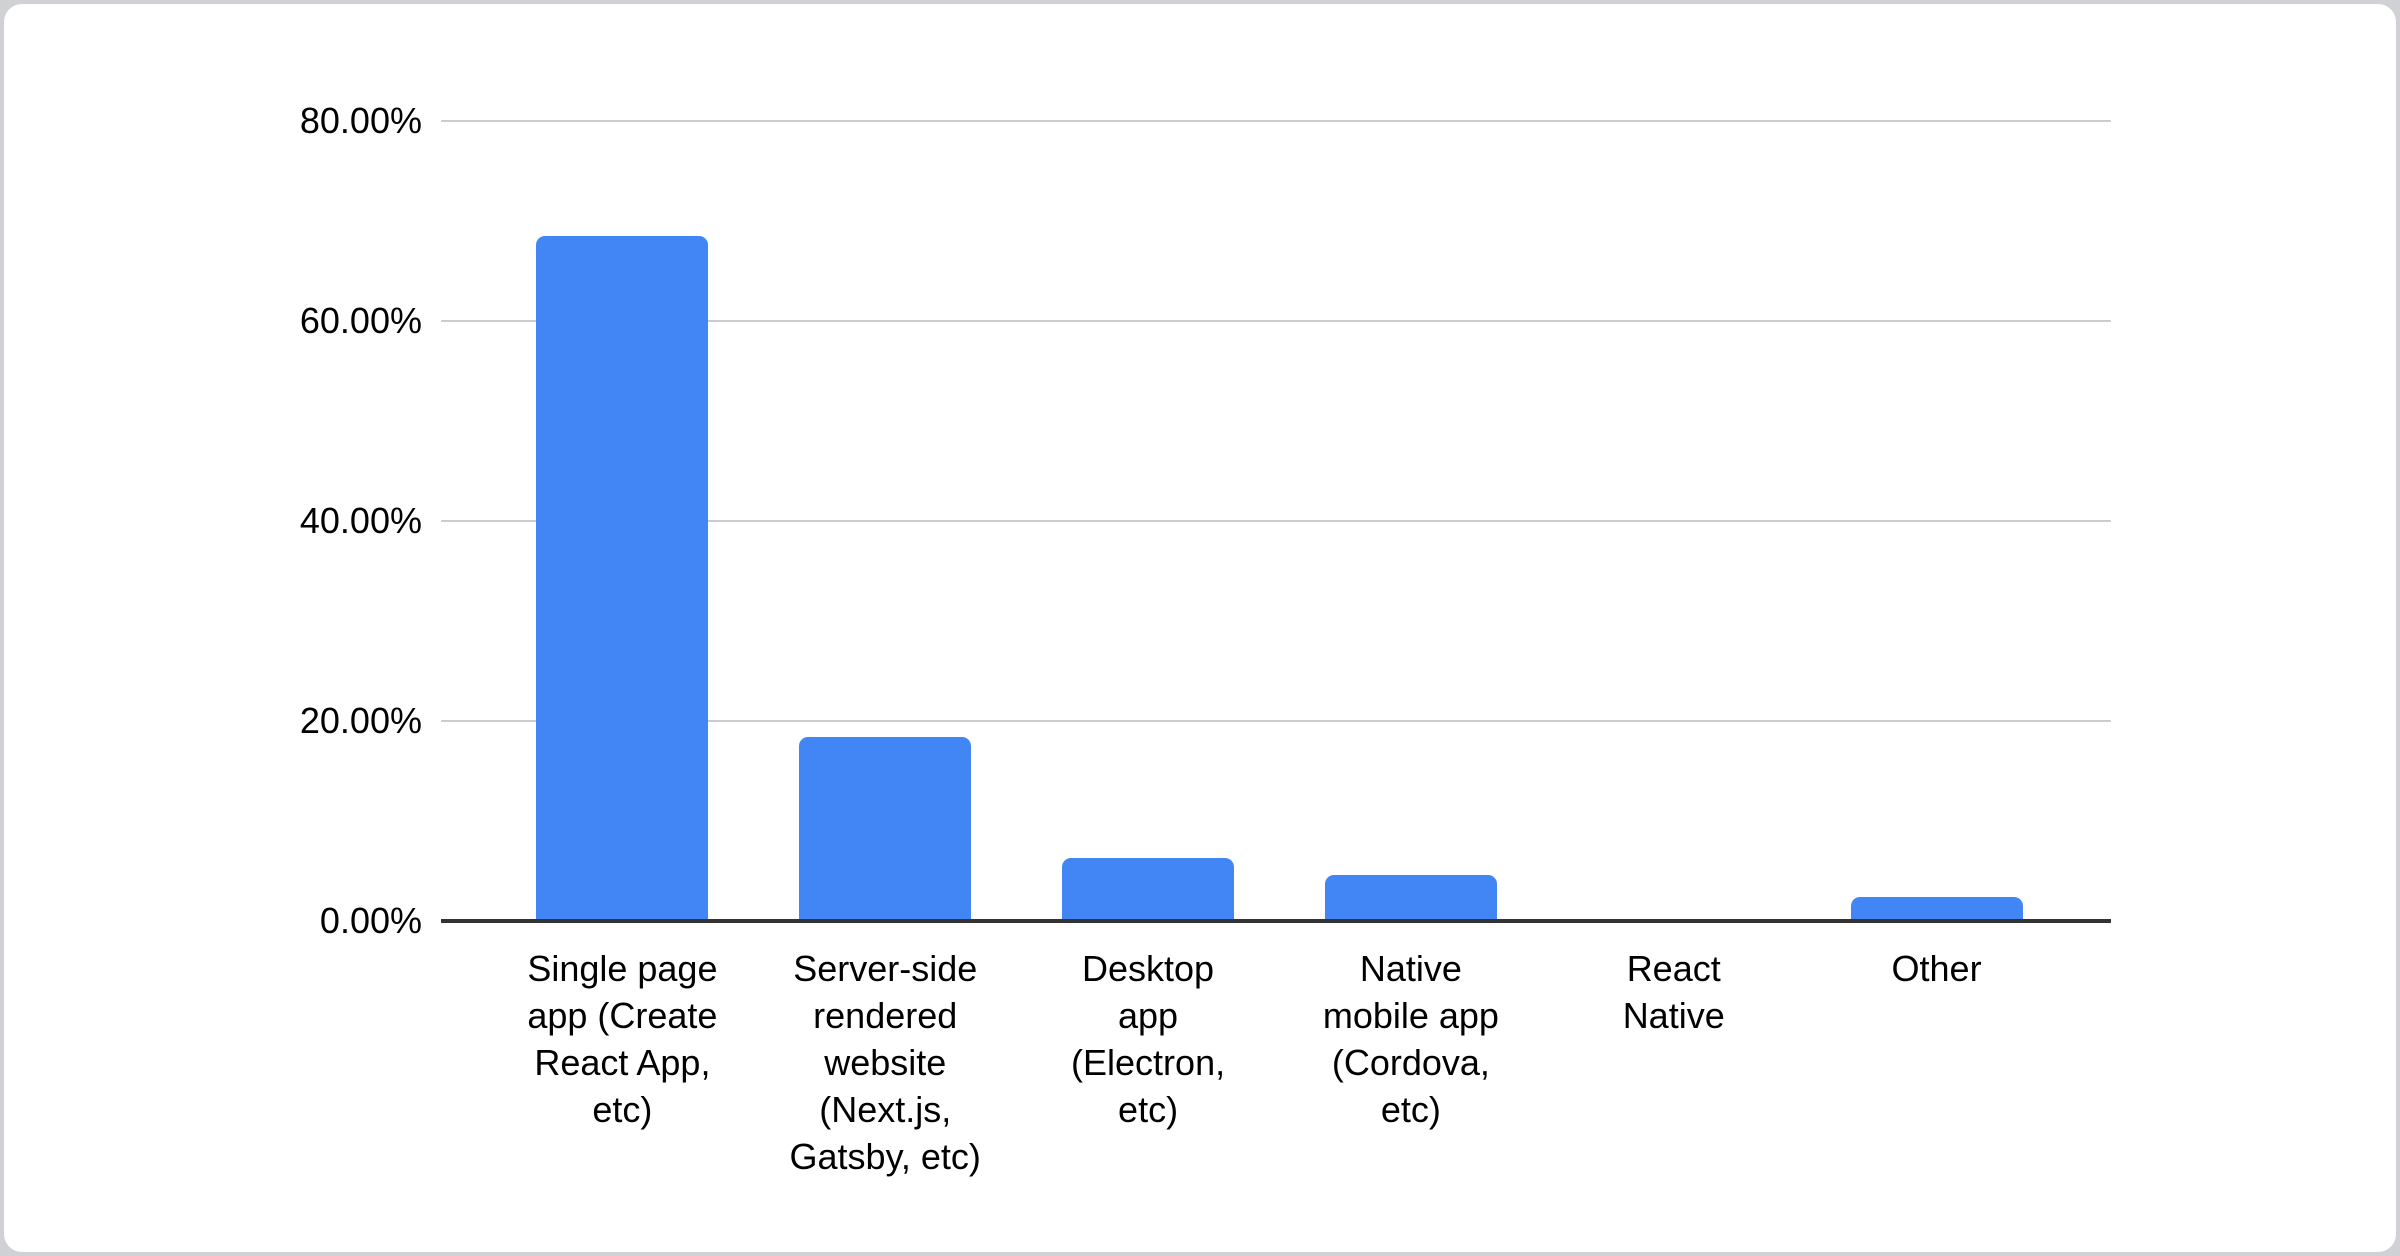 The image size is (2400, 1256). What do you see at coordinates (1148, 889) in the screenshot?
I see `bar-desktop-app-electron-etc` at bounding box center [1148, 889].